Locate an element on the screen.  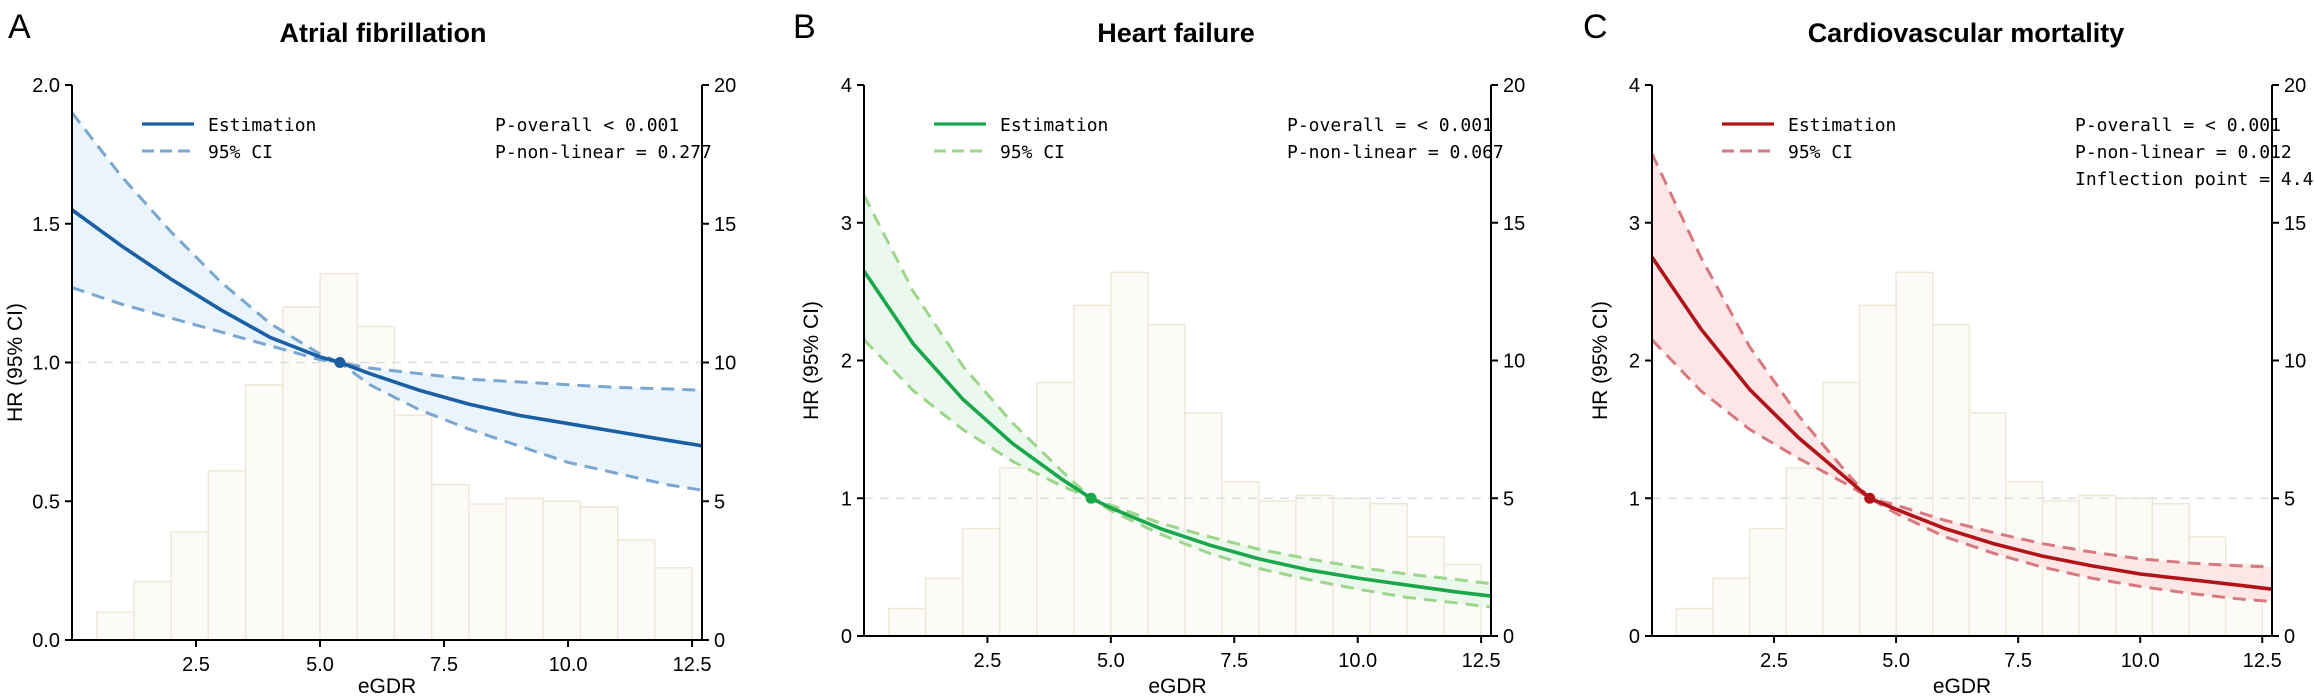
x-tick-label: 12.5 is located at coordinates (1481, 661).